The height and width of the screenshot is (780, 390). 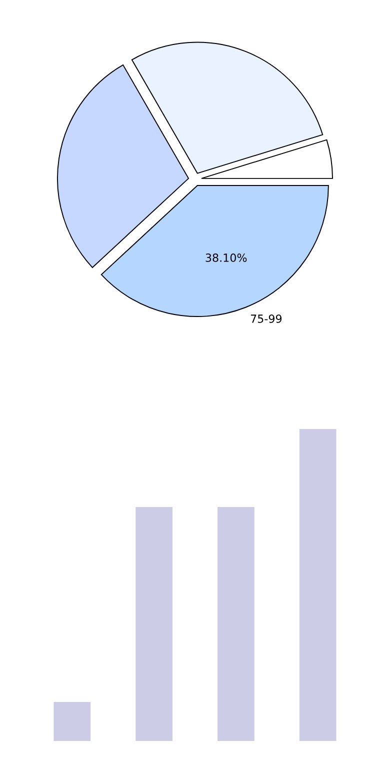 What do you see at coordinates (266, 318) in the screenshot?
I see `slice-label: 75-99` at bounding box center [266, 318].